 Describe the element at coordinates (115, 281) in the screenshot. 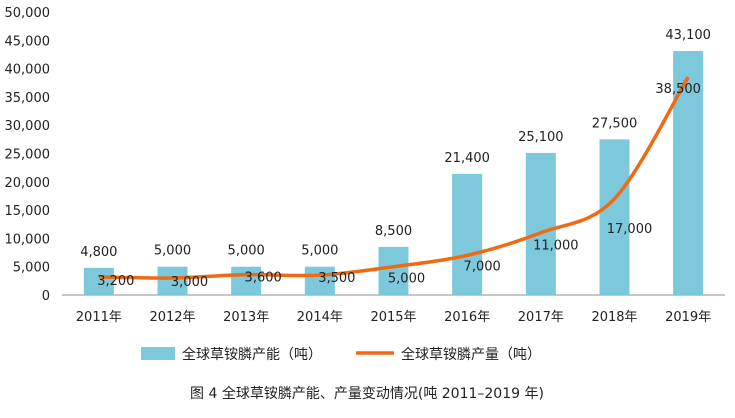

I see `line-data-label: 3,200` at that location.